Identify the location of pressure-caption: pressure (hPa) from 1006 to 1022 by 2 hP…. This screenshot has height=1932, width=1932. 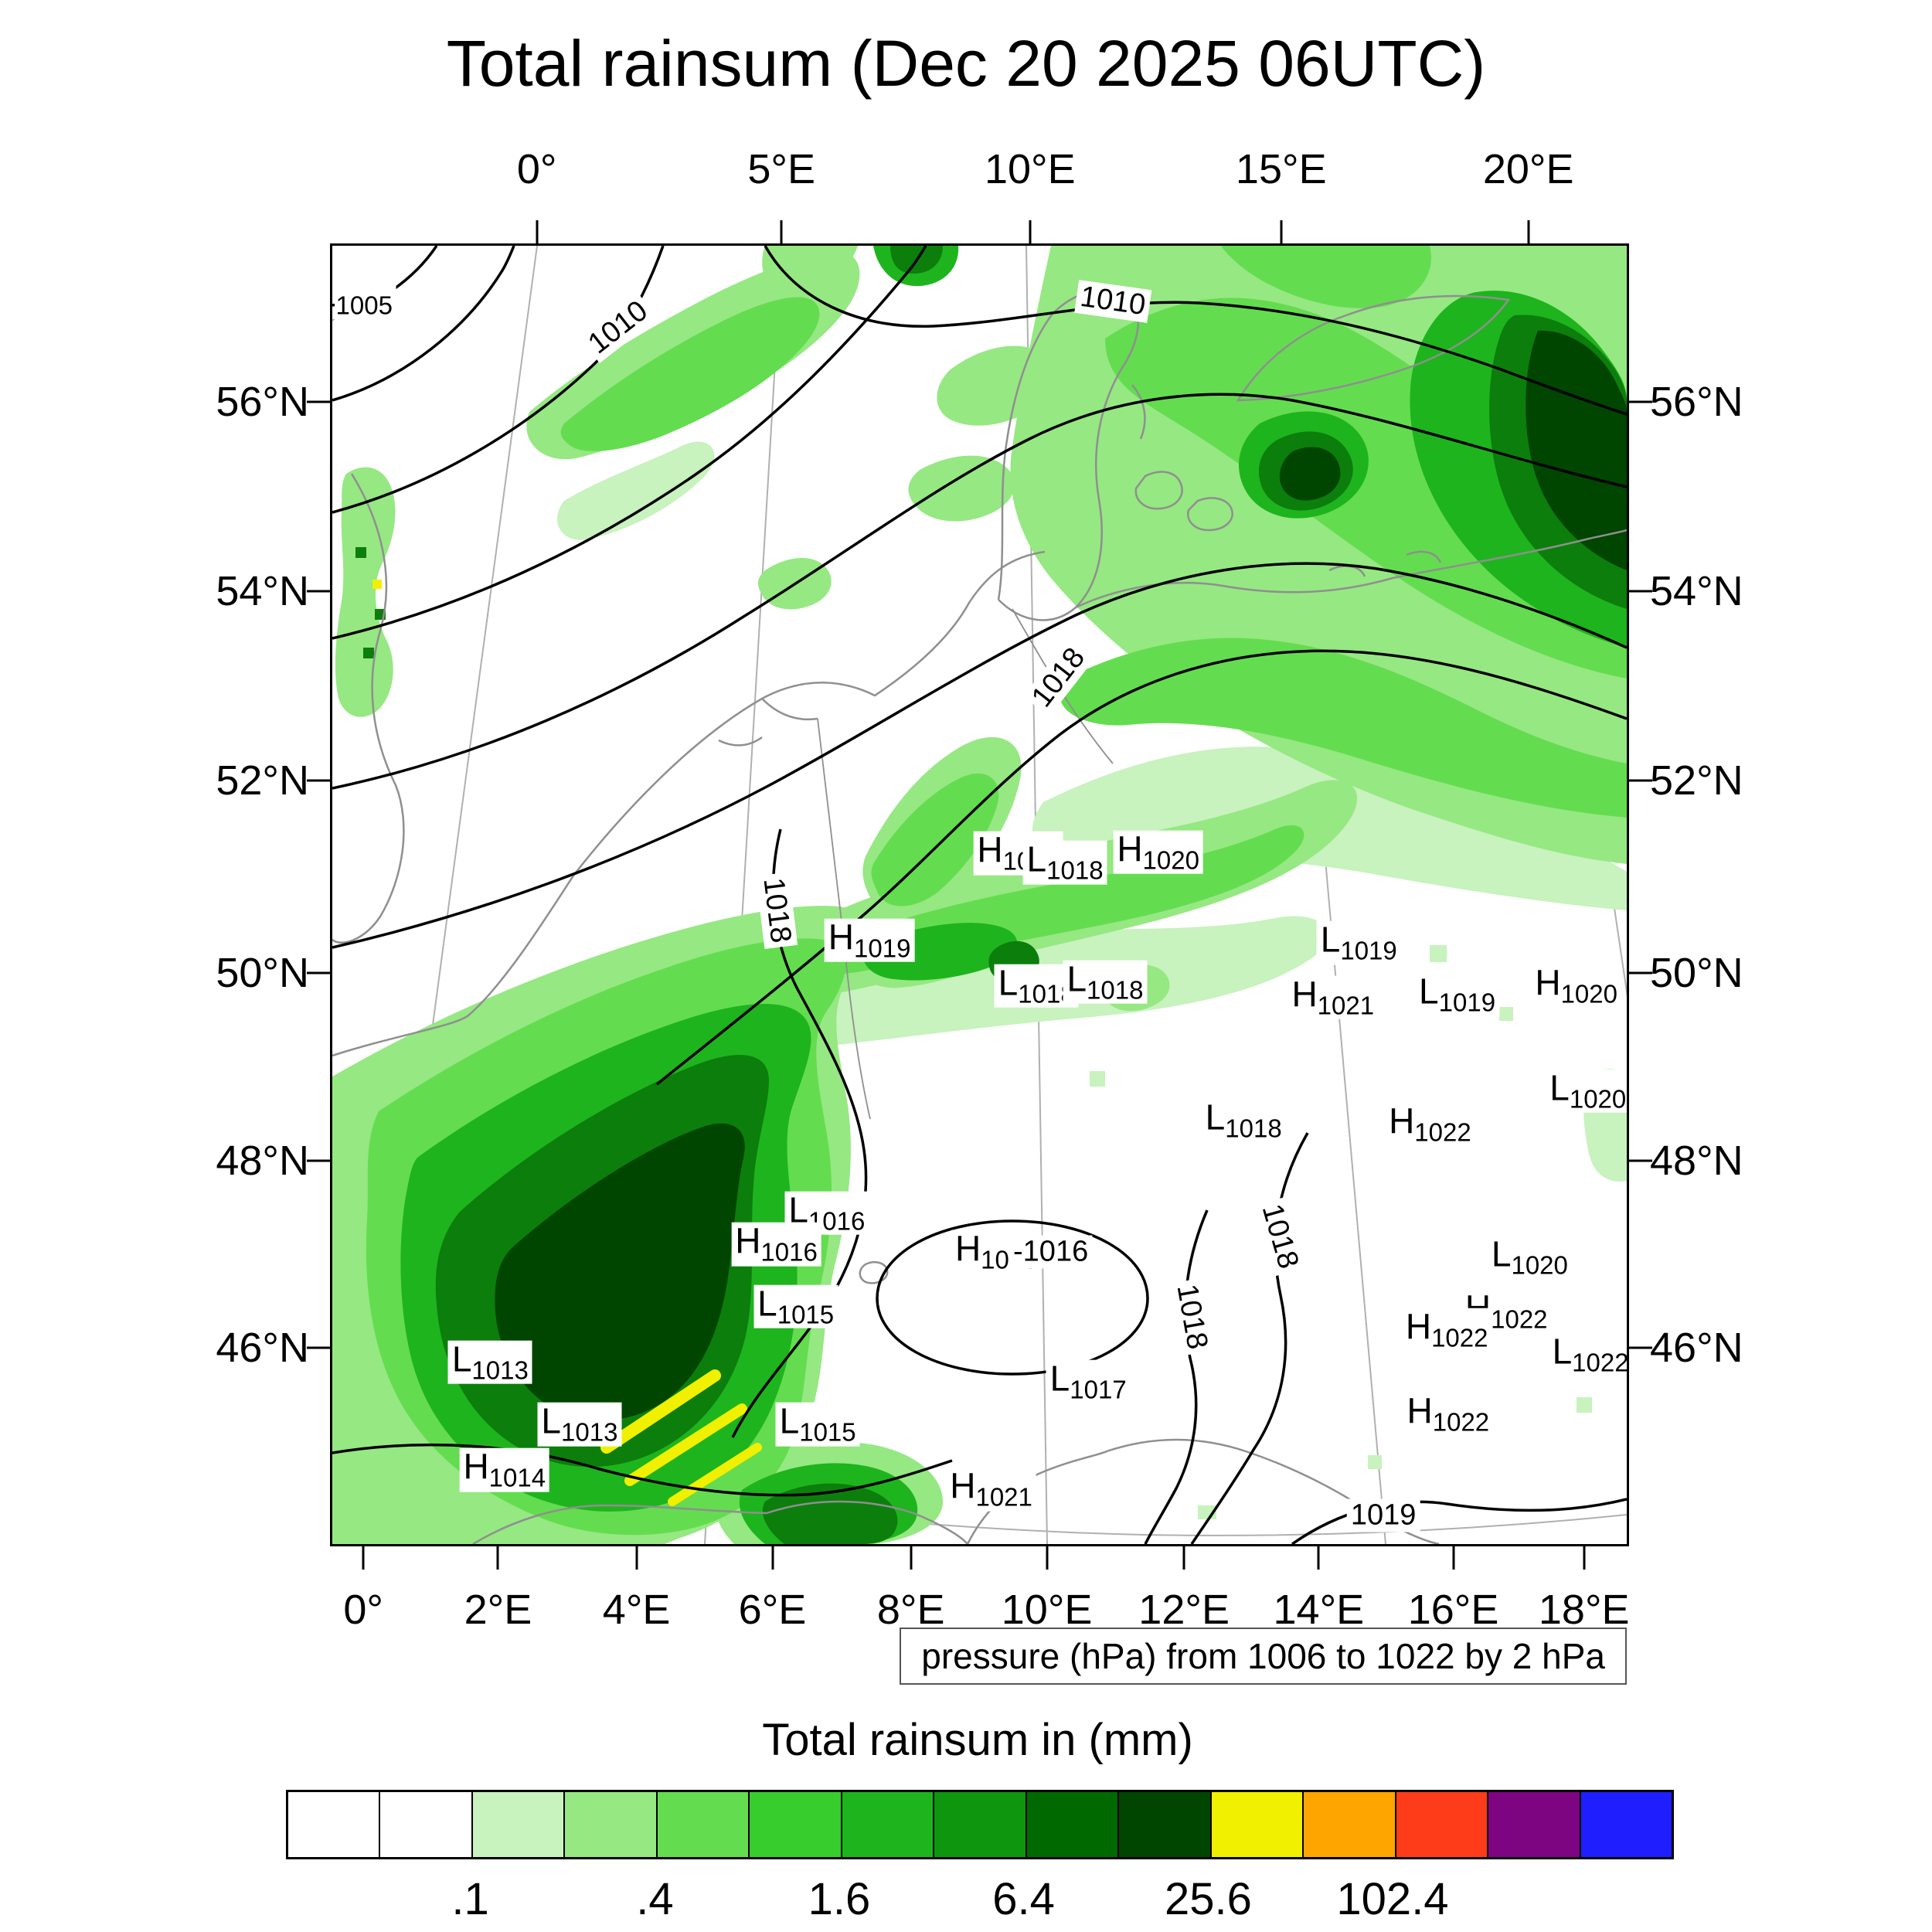
(1263, 1657).